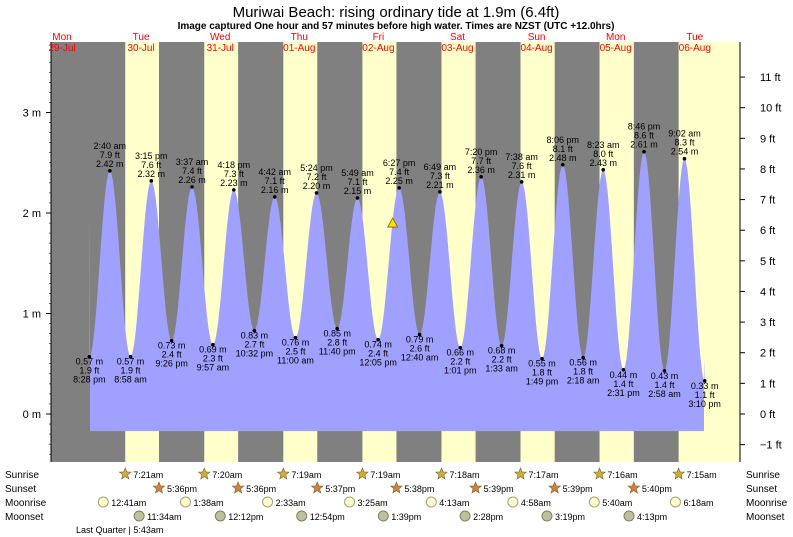 The height and width of the screenshot is (537, 793). What do you see at coordinates (20, 489) in the screenshot?
I see `sunset-label-left: Sunset` at bounding box center [20, 489].